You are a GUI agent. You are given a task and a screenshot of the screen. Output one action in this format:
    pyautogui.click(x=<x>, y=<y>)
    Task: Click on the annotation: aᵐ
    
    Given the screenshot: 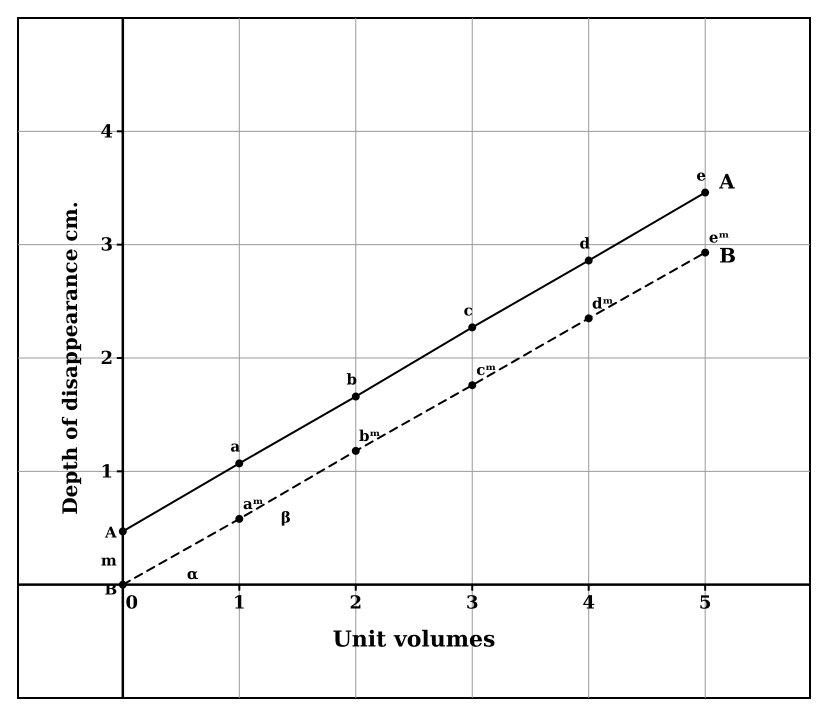 What is the action you would take?
    pyautogui.click(x=253, y=503)
    